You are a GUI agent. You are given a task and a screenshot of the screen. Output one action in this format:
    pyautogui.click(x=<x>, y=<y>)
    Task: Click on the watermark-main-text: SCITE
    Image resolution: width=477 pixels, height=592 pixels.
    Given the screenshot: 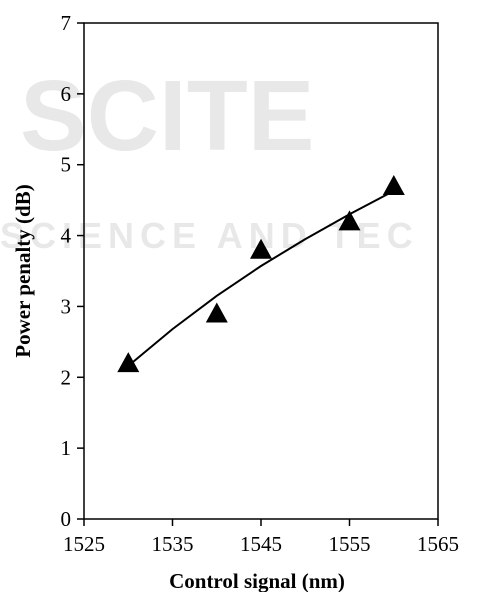 What is the action you would take?
    pyautogui.click(x=167, y=116)
    